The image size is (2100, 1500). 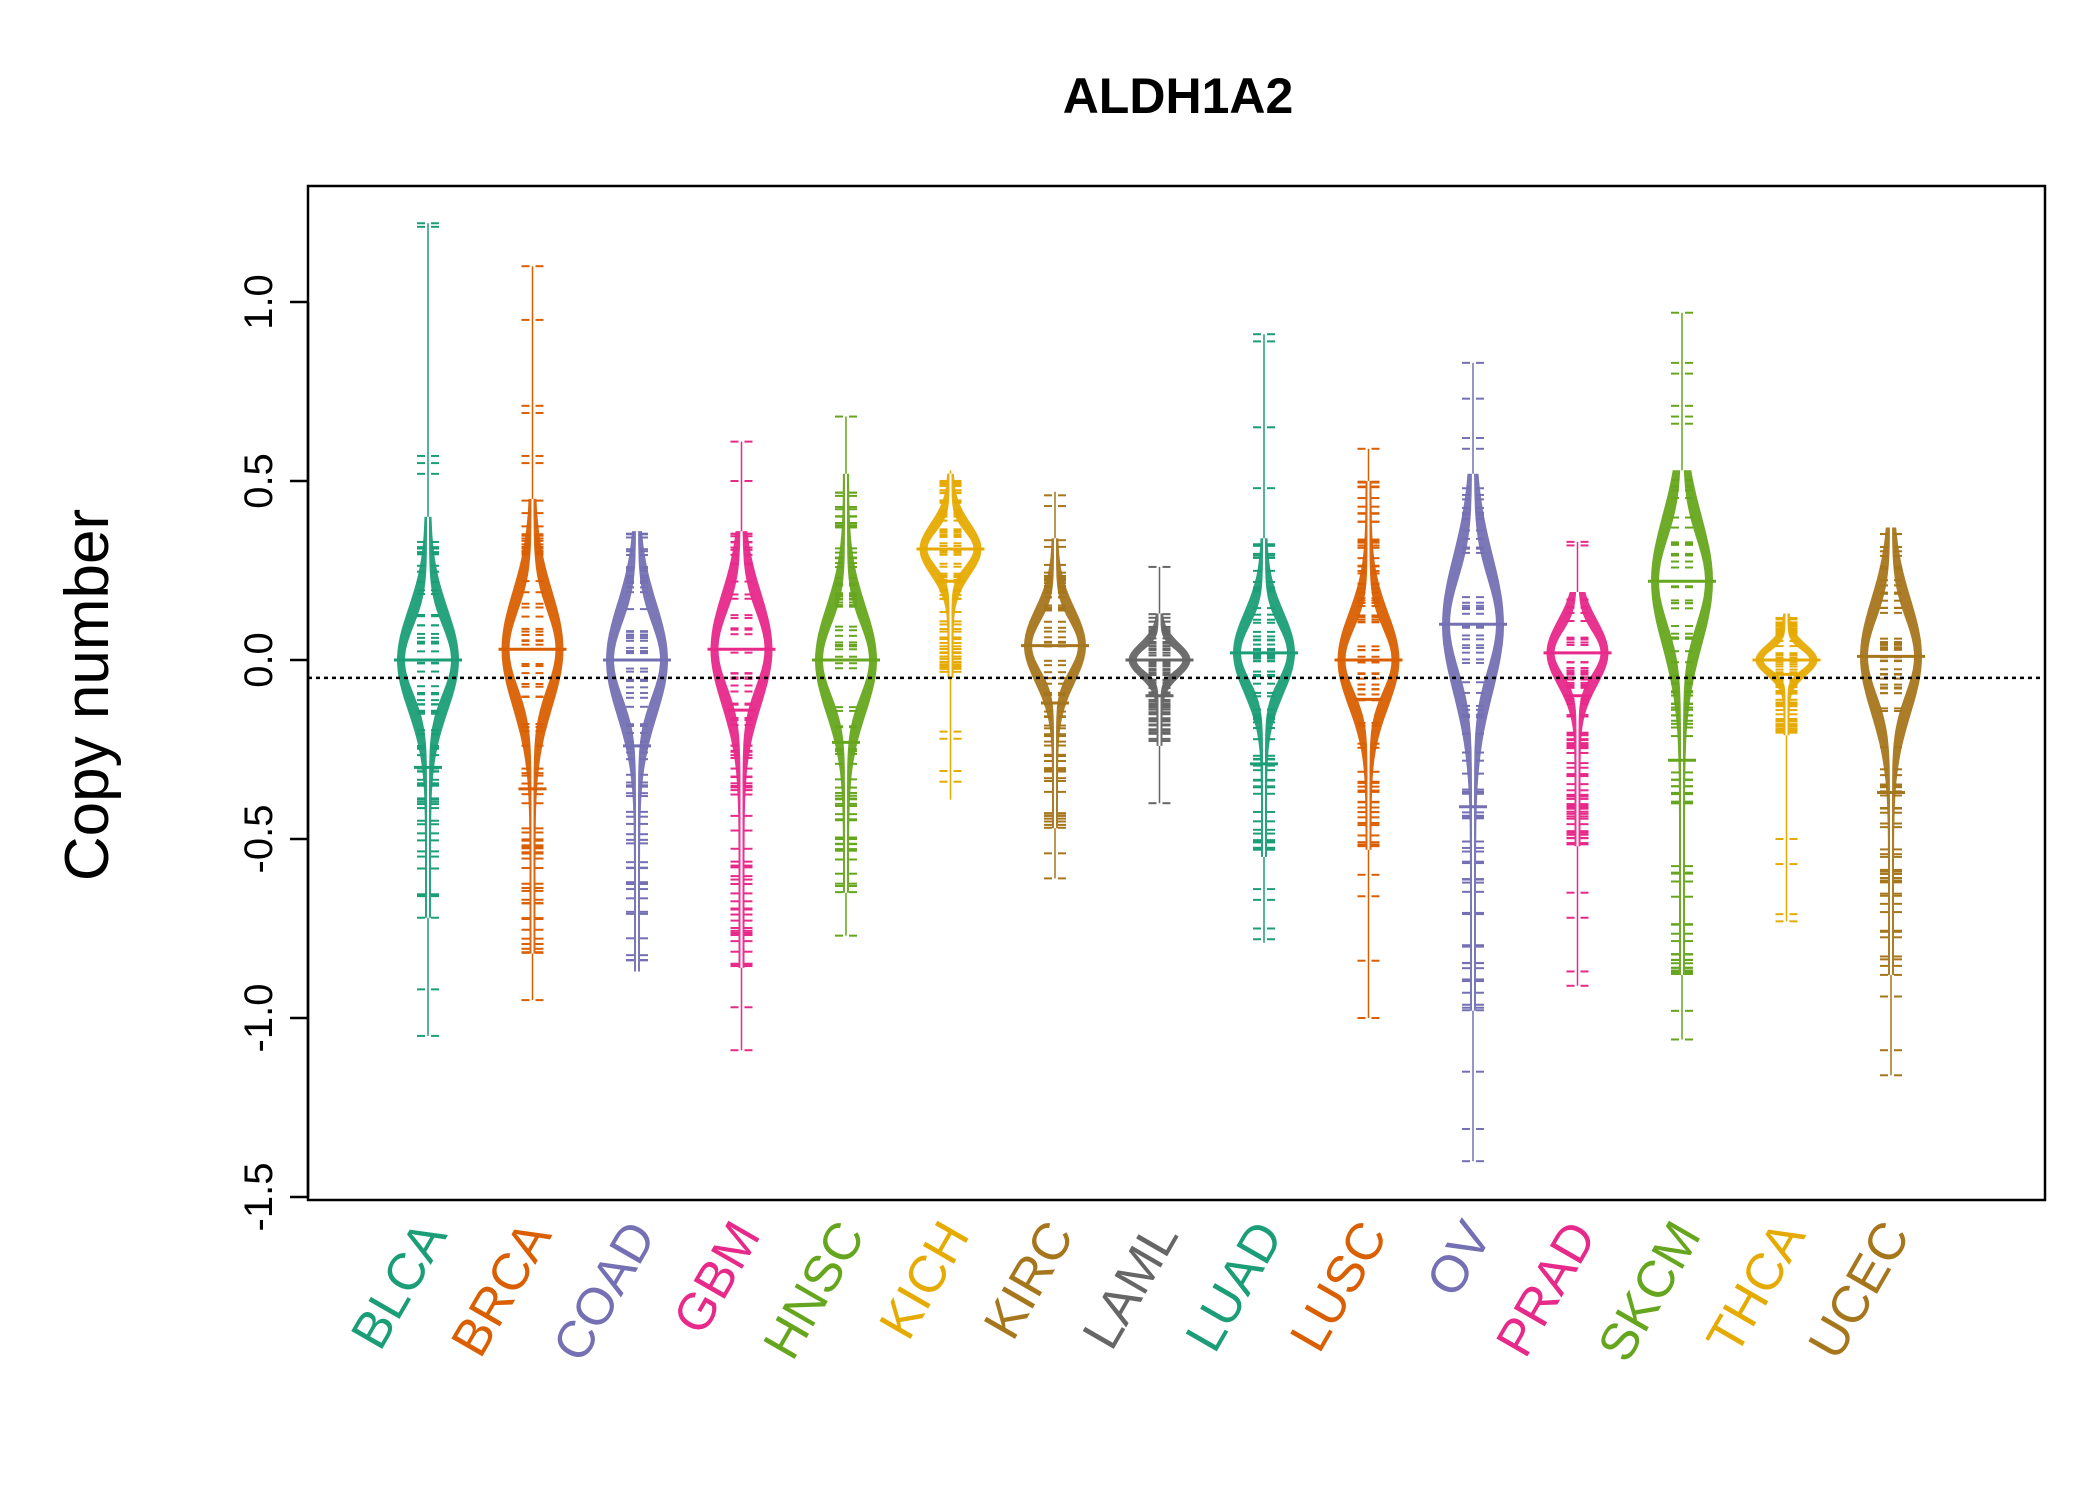 What do you see at coordinates (1859, 1290) in the screenshot?
I see `x-category-label: UCEC` at bounding box center [1859, 1290].